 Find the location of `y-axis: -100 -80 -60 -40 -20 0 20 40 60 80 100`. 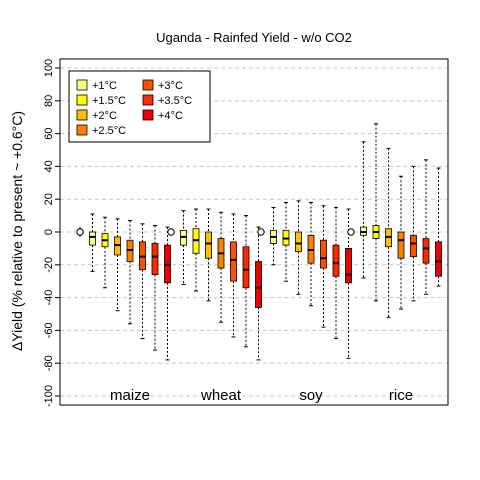

y-axis: -100 -80 -60 -40 -20 0 20 40 60 80 100 is located at coordinates (51, 233).